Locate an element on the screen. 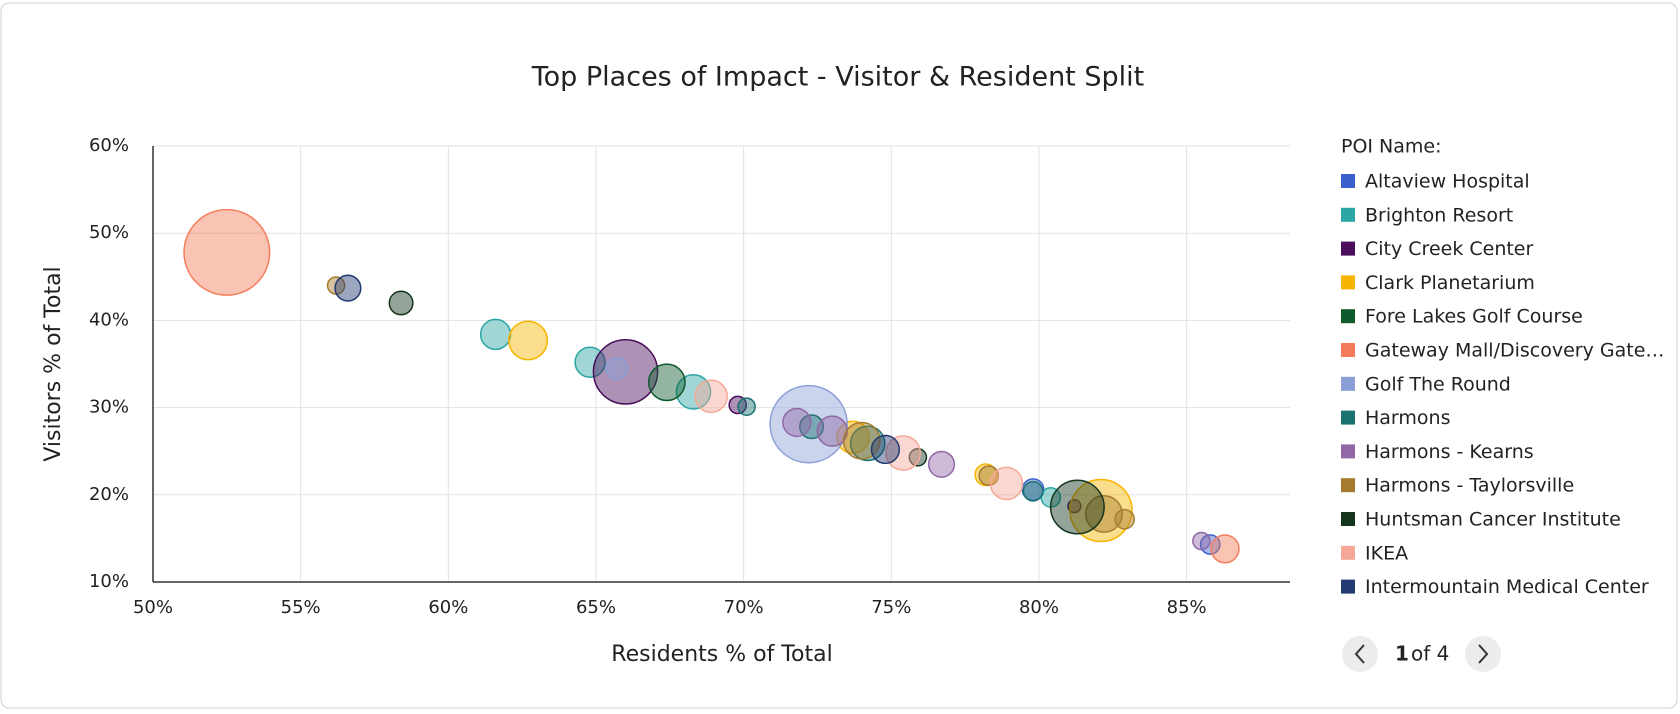  y-tick-label: 50% is located at coordinates (109, 232).